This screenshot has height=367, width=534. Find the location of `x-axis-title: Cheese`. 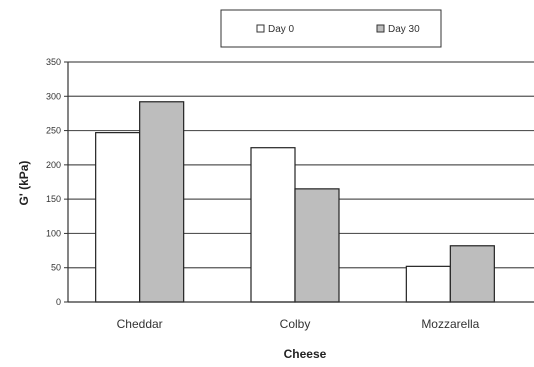

x-axis-title: Cheese is located at coordinates (305, 354).